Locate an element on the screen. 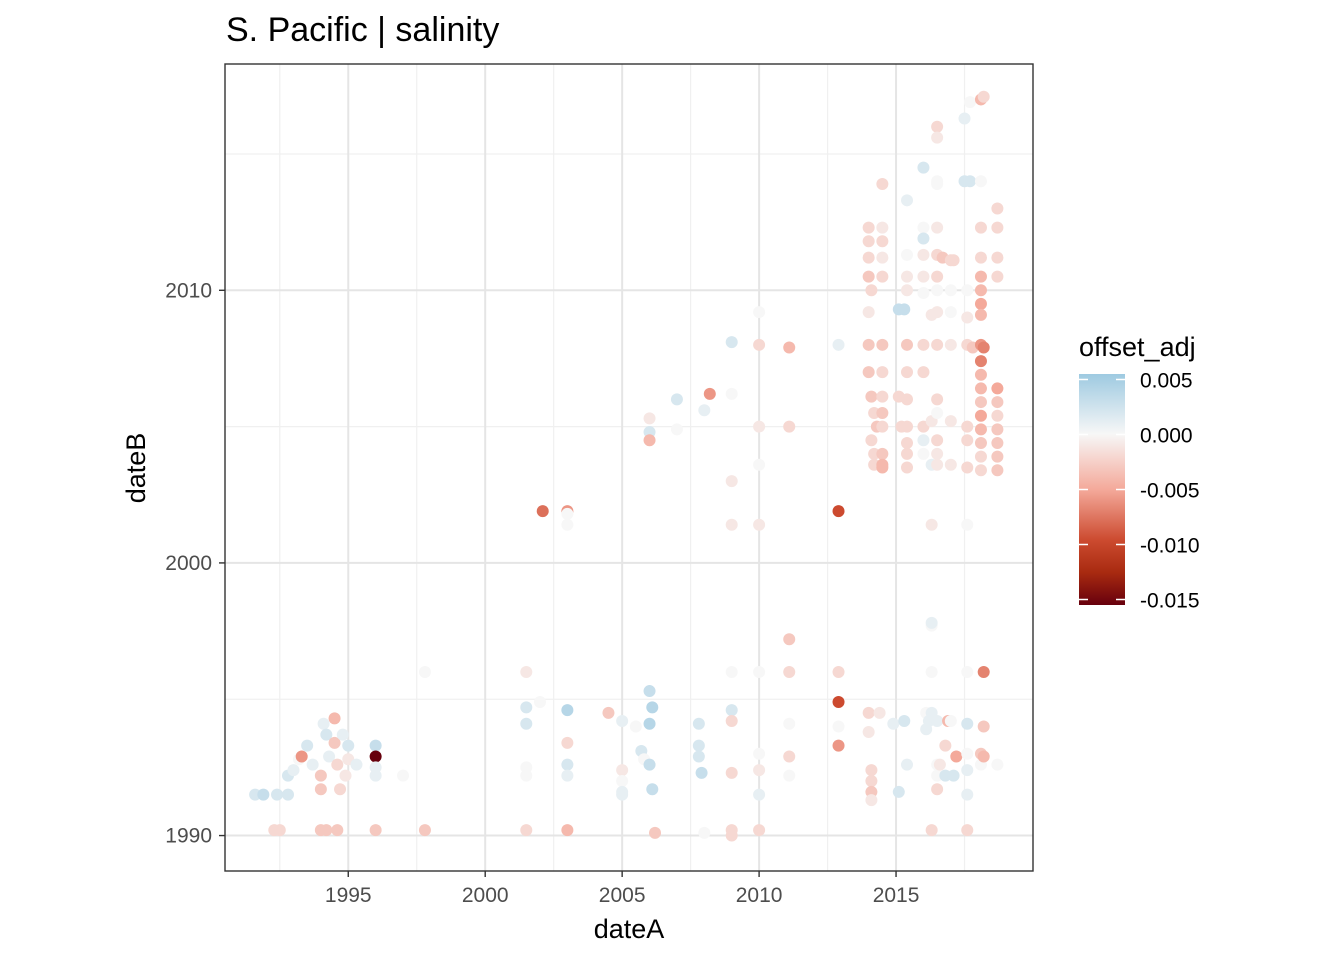 This screenshot has height=960, width=1344. x-tick-label: 2015 is located at coordinates (896, 895).